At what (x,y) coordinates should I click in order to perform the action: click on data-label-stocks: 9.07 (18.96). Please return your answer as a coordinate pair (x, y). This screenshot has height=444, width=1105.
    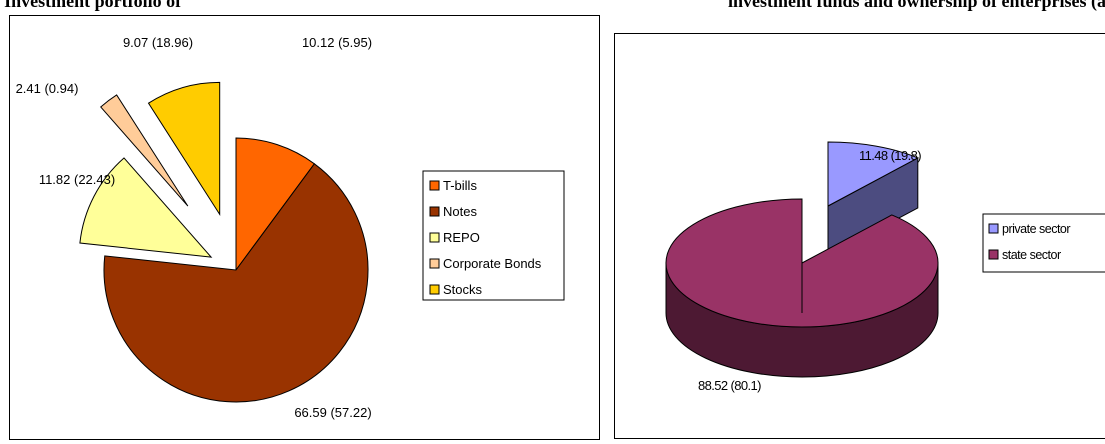
    Looking at the image, I should click on (158, 42).